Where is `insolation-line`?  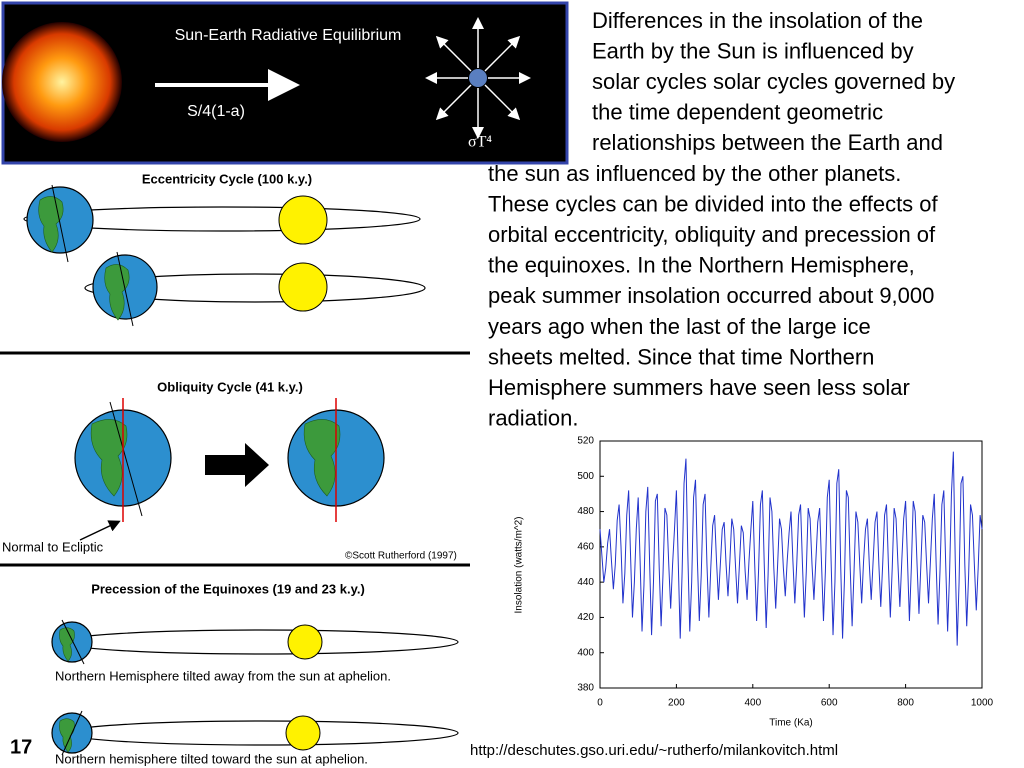 insolation-line is located at coordinates (791, 548).